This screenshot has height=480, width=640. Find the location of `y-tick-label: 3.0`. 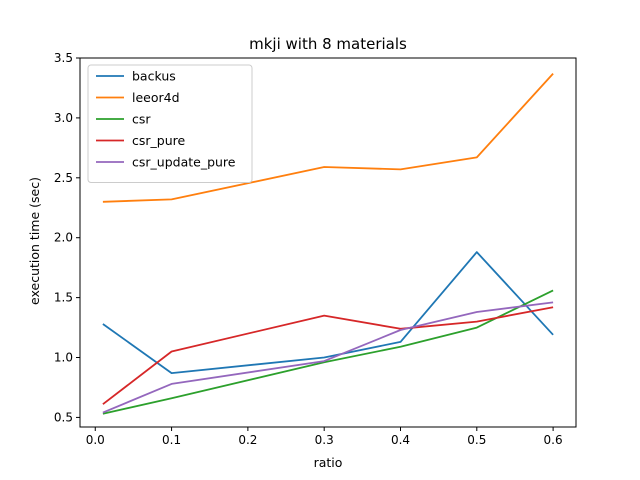

y-tick-label: 3.0 is located at coordinates (63, 118).